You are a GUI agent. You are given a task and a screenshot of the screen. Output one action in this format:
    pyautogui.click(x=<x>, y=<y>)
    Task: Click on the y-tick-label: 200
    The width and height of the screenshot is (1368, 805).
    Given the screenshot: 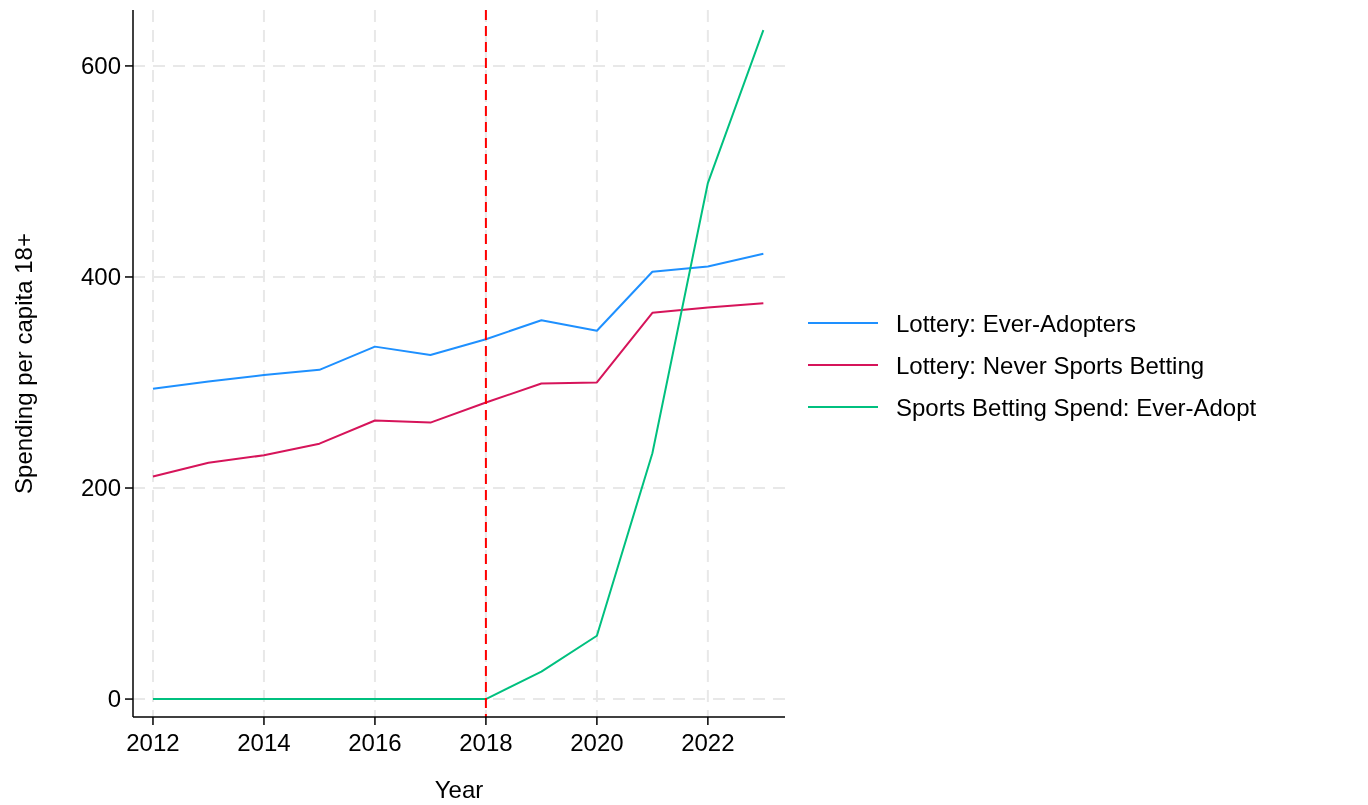 What is the action you would take?
    pyautogui.click(x=100, y=488)
    